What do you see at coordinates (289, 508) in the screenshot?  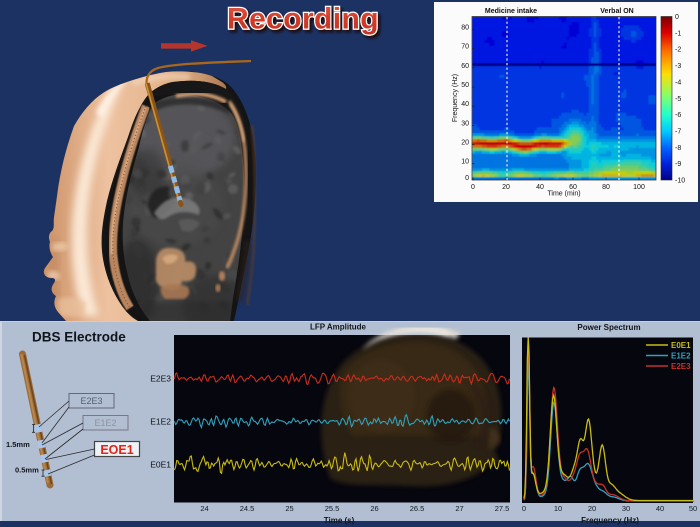 I see `svg-text: 25` at bounding box center [289, 508].